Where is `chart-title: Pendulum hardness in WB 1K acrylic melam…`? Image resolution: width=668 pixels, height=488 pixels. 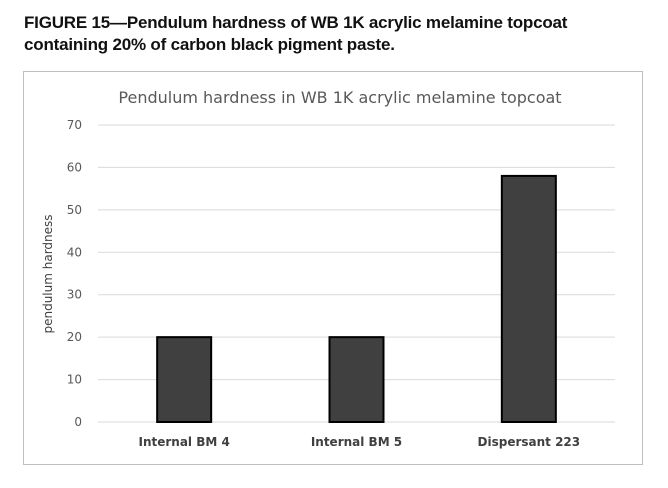
chart-title: Pendulum hardness in WB 1K acrylic melam… is located at coordinates (339, 97).